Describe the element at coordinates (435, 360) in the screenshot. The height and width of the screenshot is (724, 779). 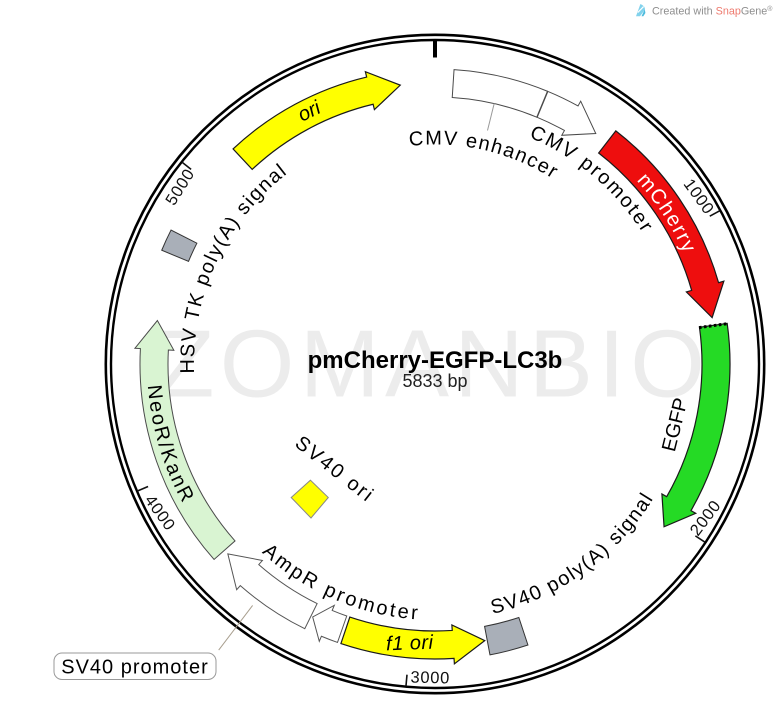
I see `svg-text: pmCherry-EGFP-LC3b` at that location.